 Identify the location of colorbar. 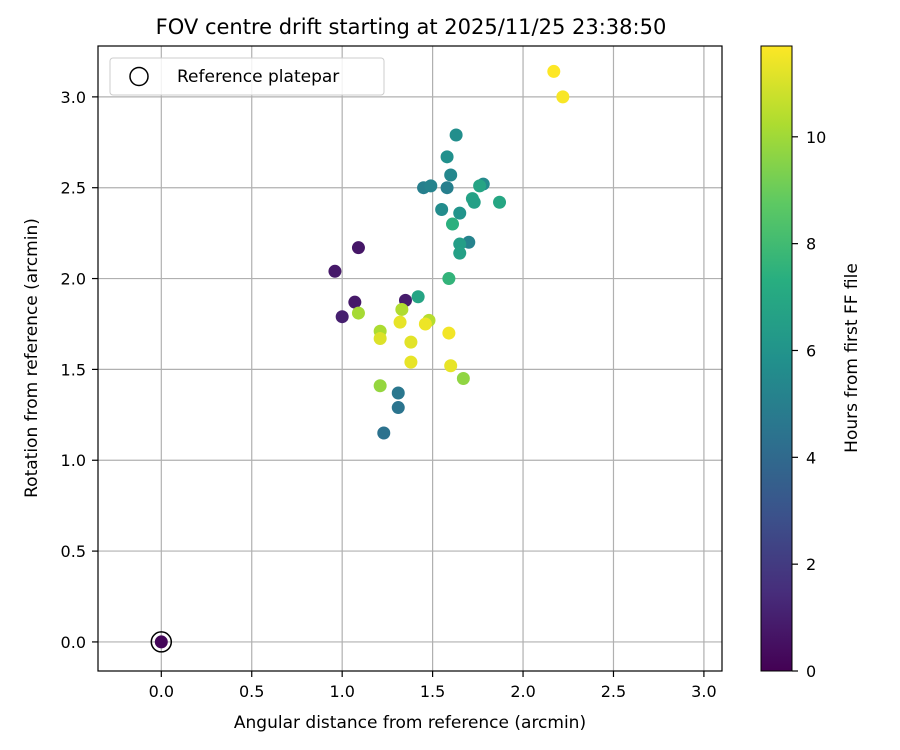
(776, 358).